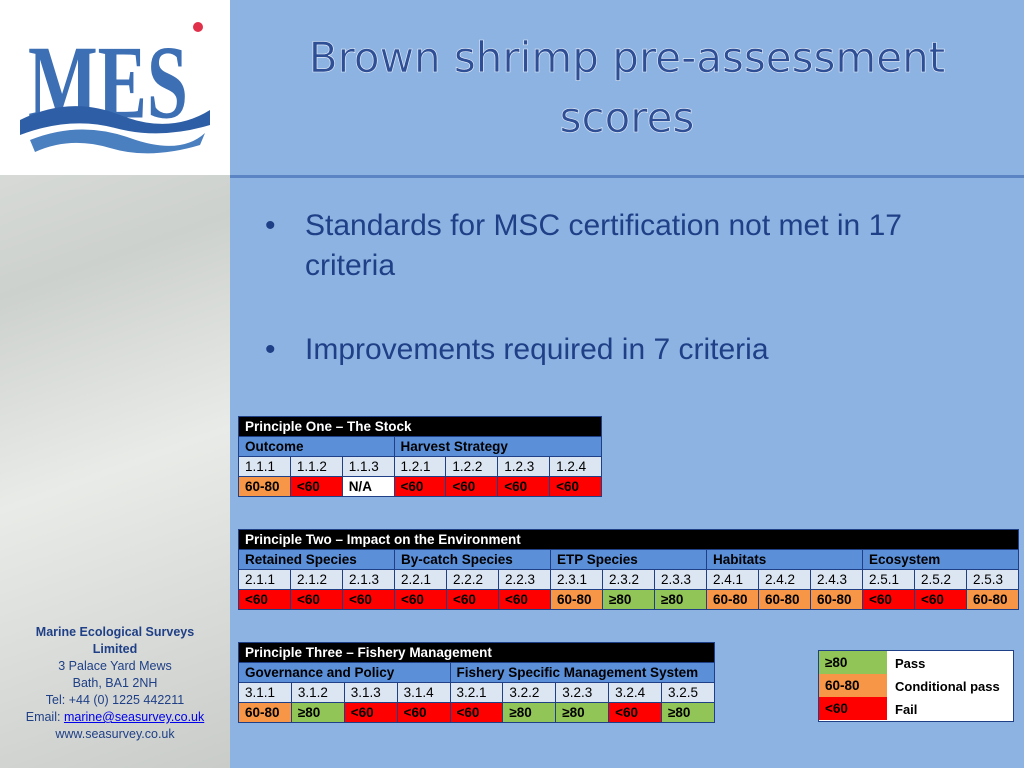 This screenshot has height=768, width=1024. What do you see at coordinates (498, 446) in the screenshot?
I see `group-header: Harvest Strategy` at bounding box center [498, 446].